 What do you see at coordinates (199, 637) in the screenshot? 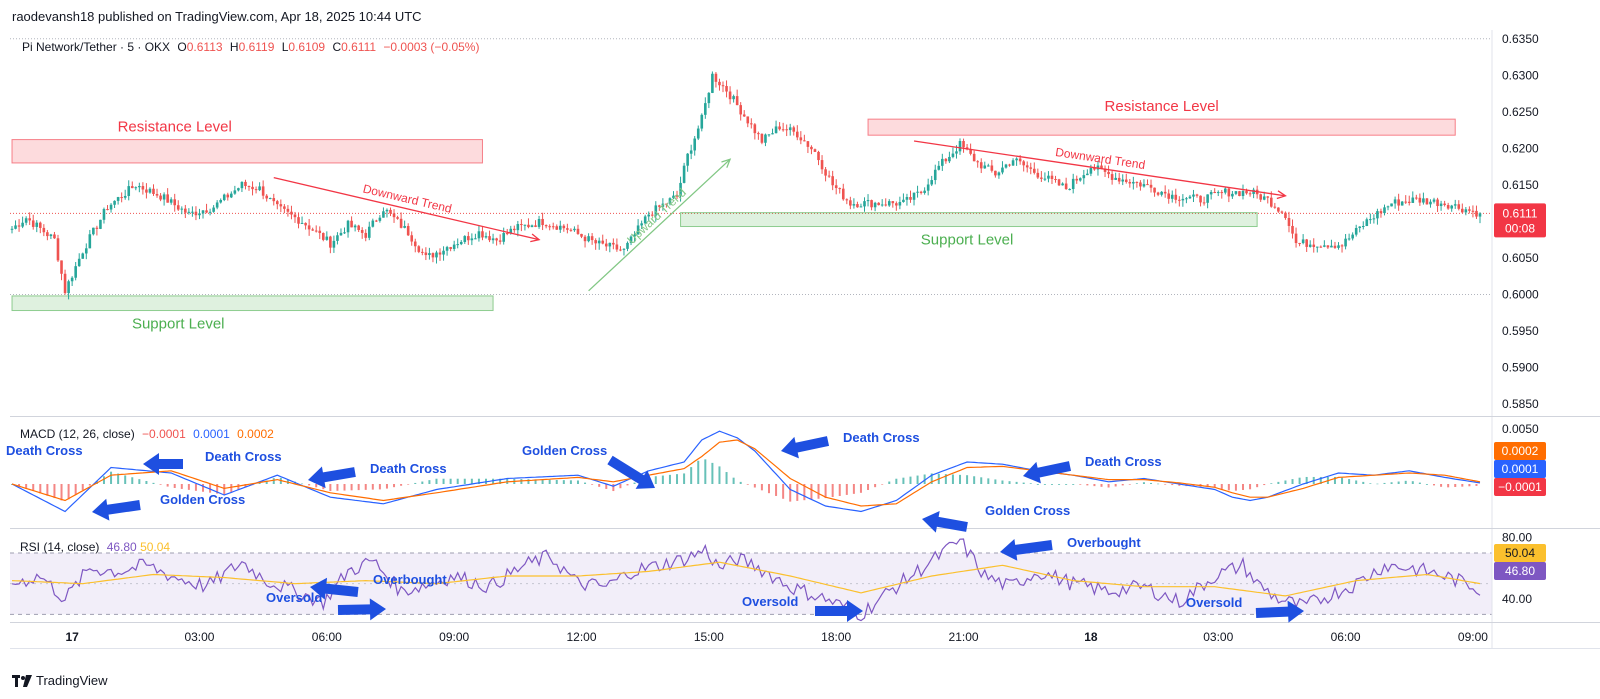
I see `time-tick-label: 03:00` at bounding box center [199, 637].